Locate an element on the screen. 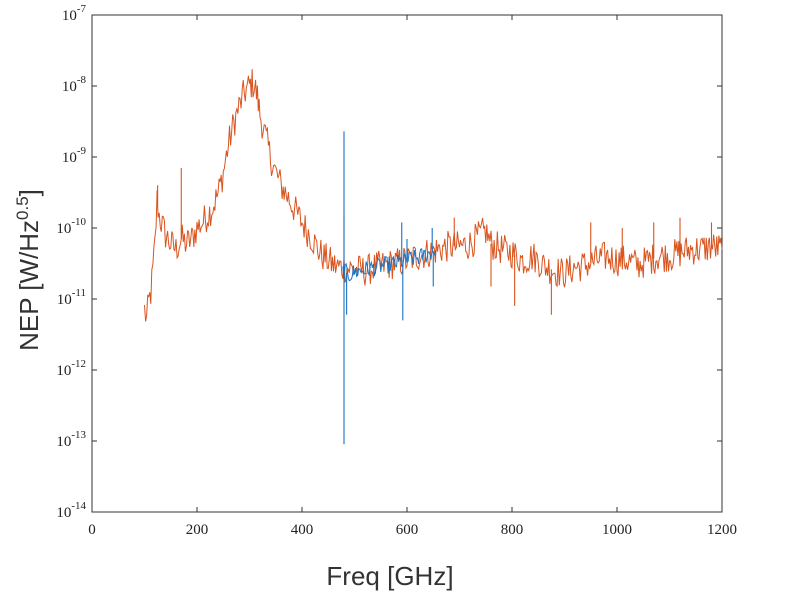  y-axis-title-main: NEP [W/Hz is located at coordinates (29, 285).